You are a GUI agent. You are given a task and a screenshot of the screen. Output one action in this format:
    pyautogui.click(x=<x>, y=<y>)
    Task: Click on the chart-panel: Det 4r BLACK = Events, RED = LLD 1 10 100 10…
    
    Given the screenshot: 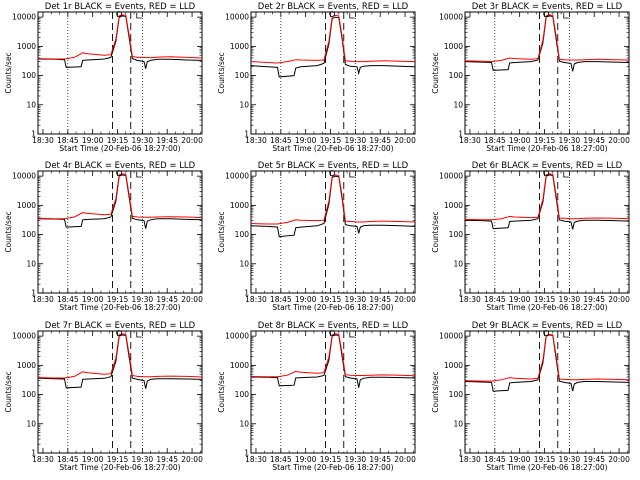 What is the action you would take?
    pyautogui.click(x=103, y=236)
    